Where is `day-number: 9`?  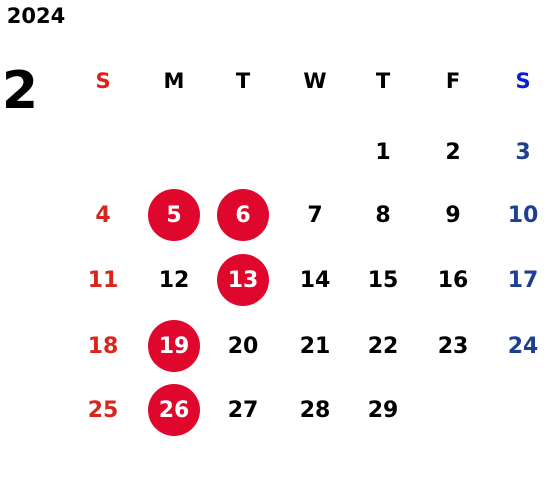
day-number: 9 is located at coordinates (452, 215).